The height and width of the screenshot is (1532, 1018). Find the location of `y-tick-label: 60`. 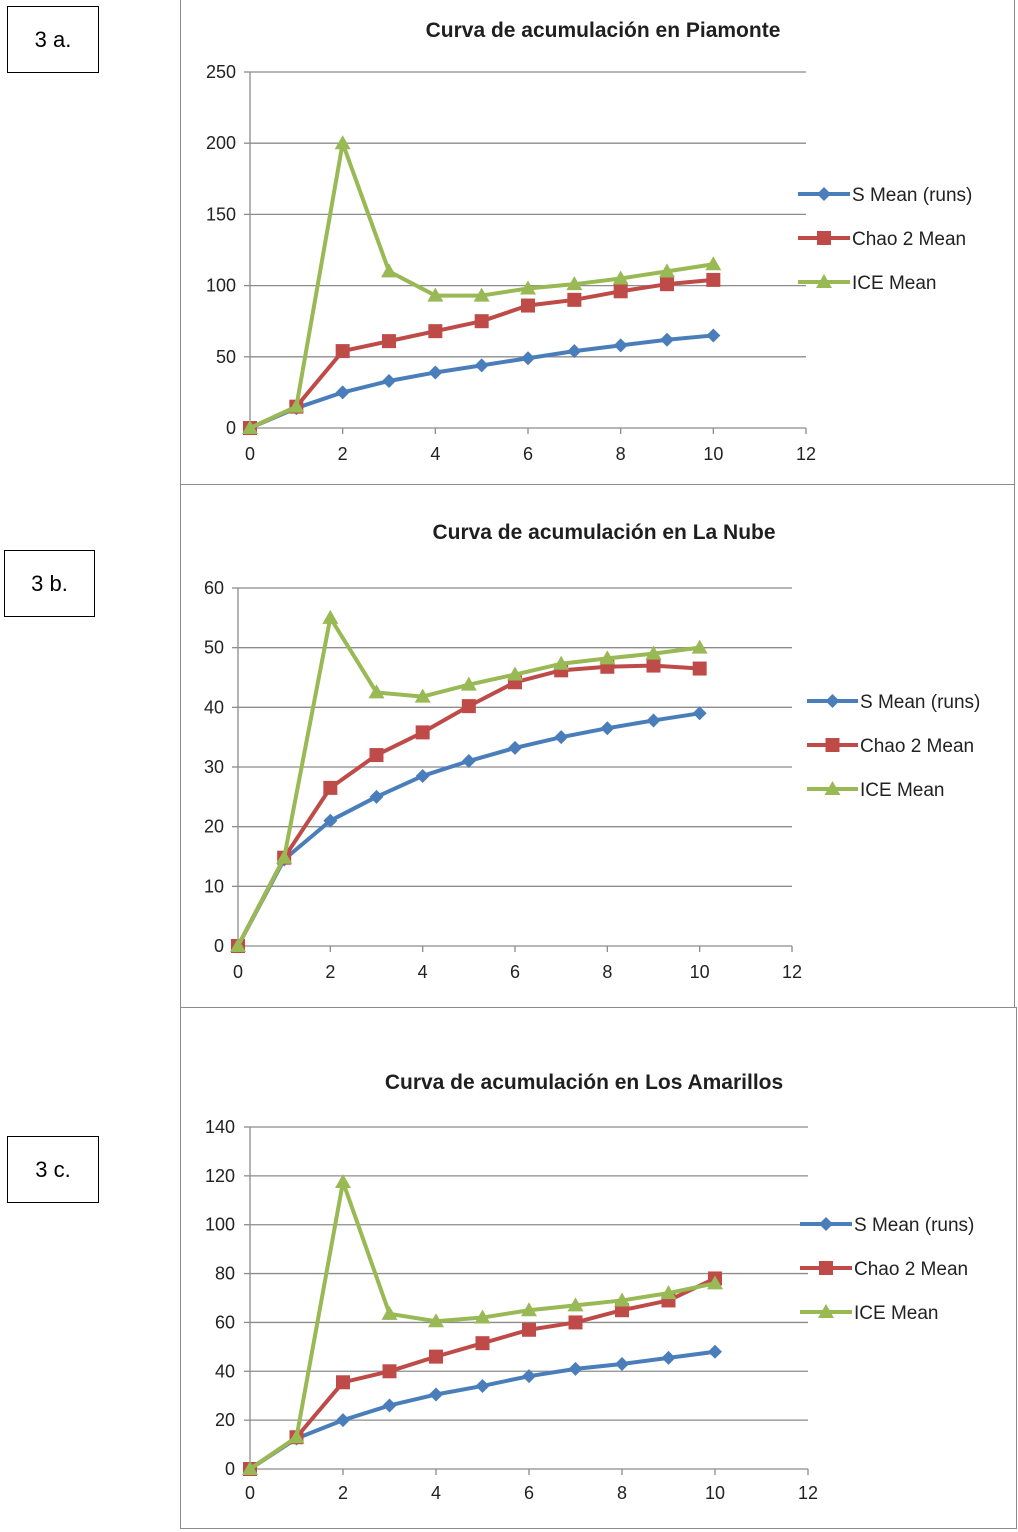

y-tick-label: 60 is located at coordinates (214, 588).